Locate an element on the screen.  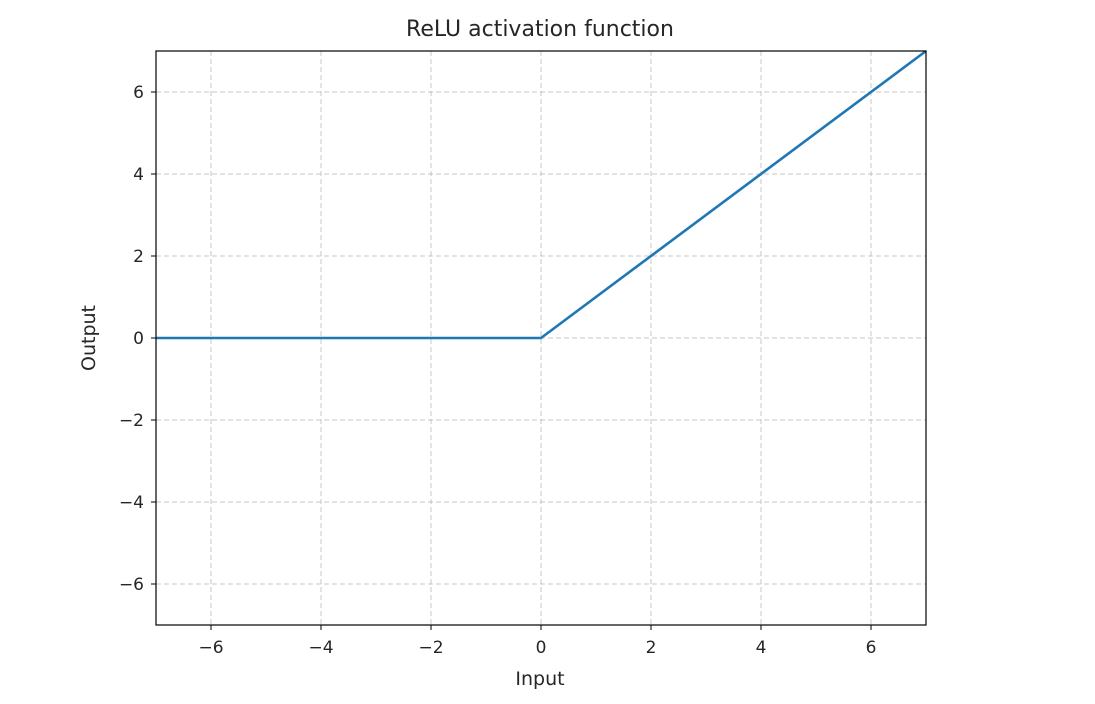
y-axis-label: Output is located at coordinates (89, 338).